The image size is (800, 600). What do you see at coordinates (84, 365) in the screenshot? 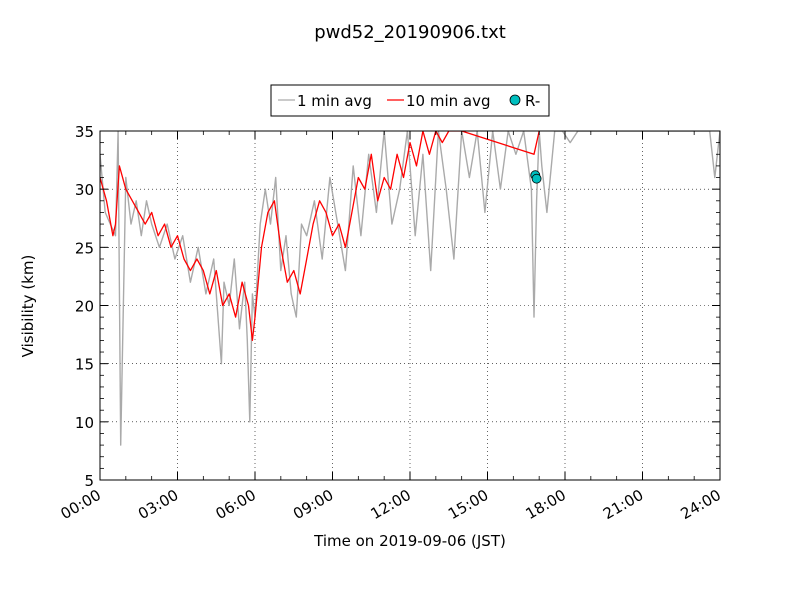
I see `y-tick-label: 15` at bounding box center [84, 365].